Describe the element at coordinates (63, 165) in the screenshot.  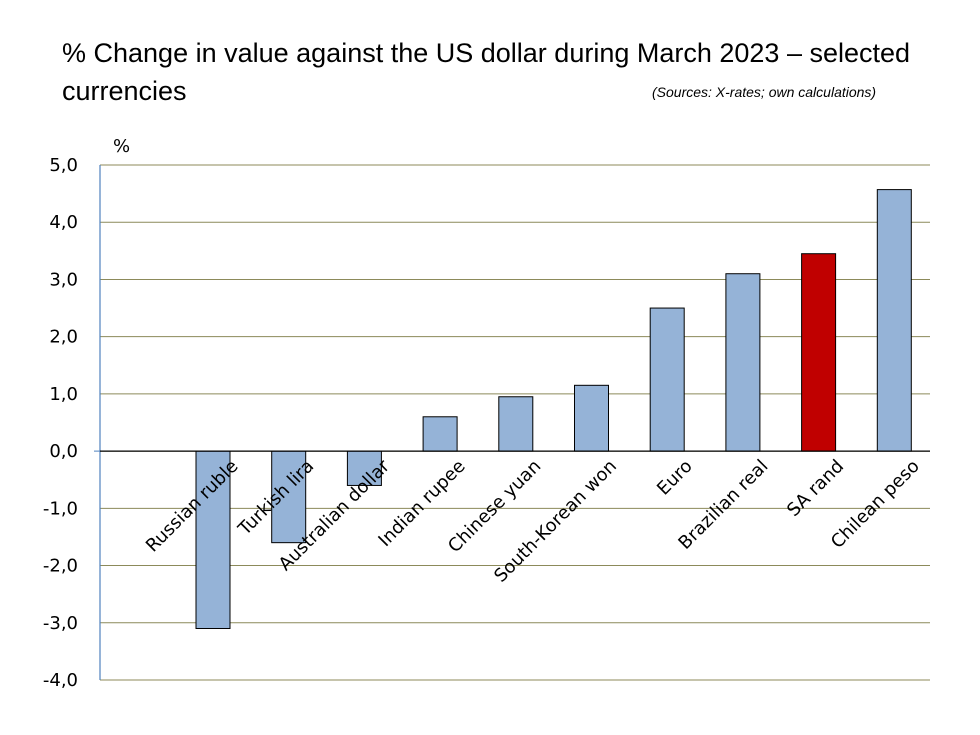
I see `y-tick-label: 5,0` at that location.